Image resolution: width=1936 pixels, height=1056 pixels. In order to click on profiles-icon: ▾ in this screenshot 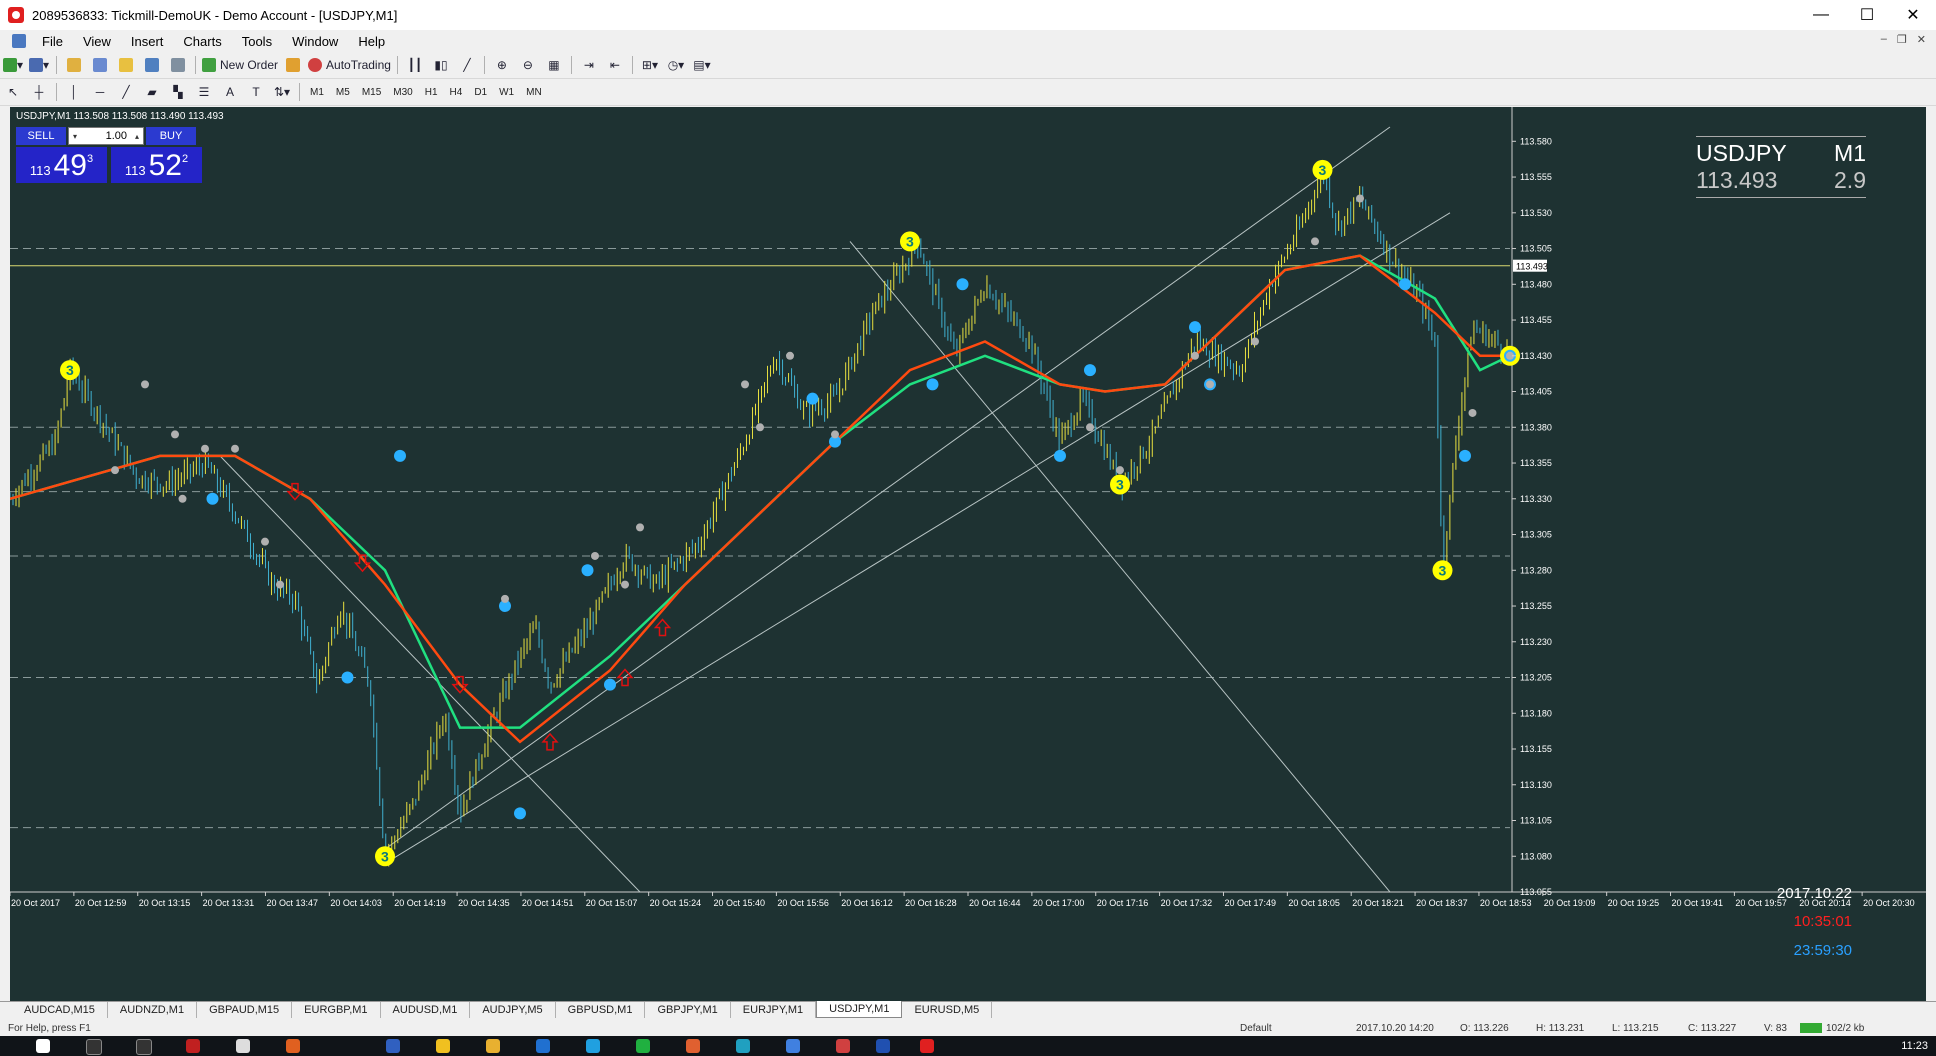, I will do `click(39, 65)`.